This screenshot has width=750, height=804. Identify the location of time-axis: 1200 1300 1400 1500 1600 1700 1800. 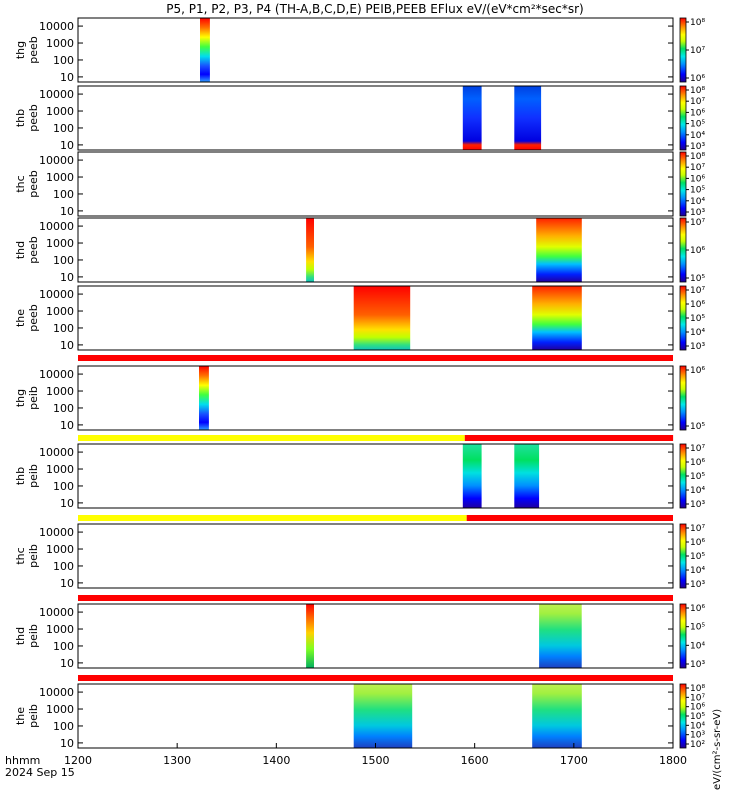
(375, 755).